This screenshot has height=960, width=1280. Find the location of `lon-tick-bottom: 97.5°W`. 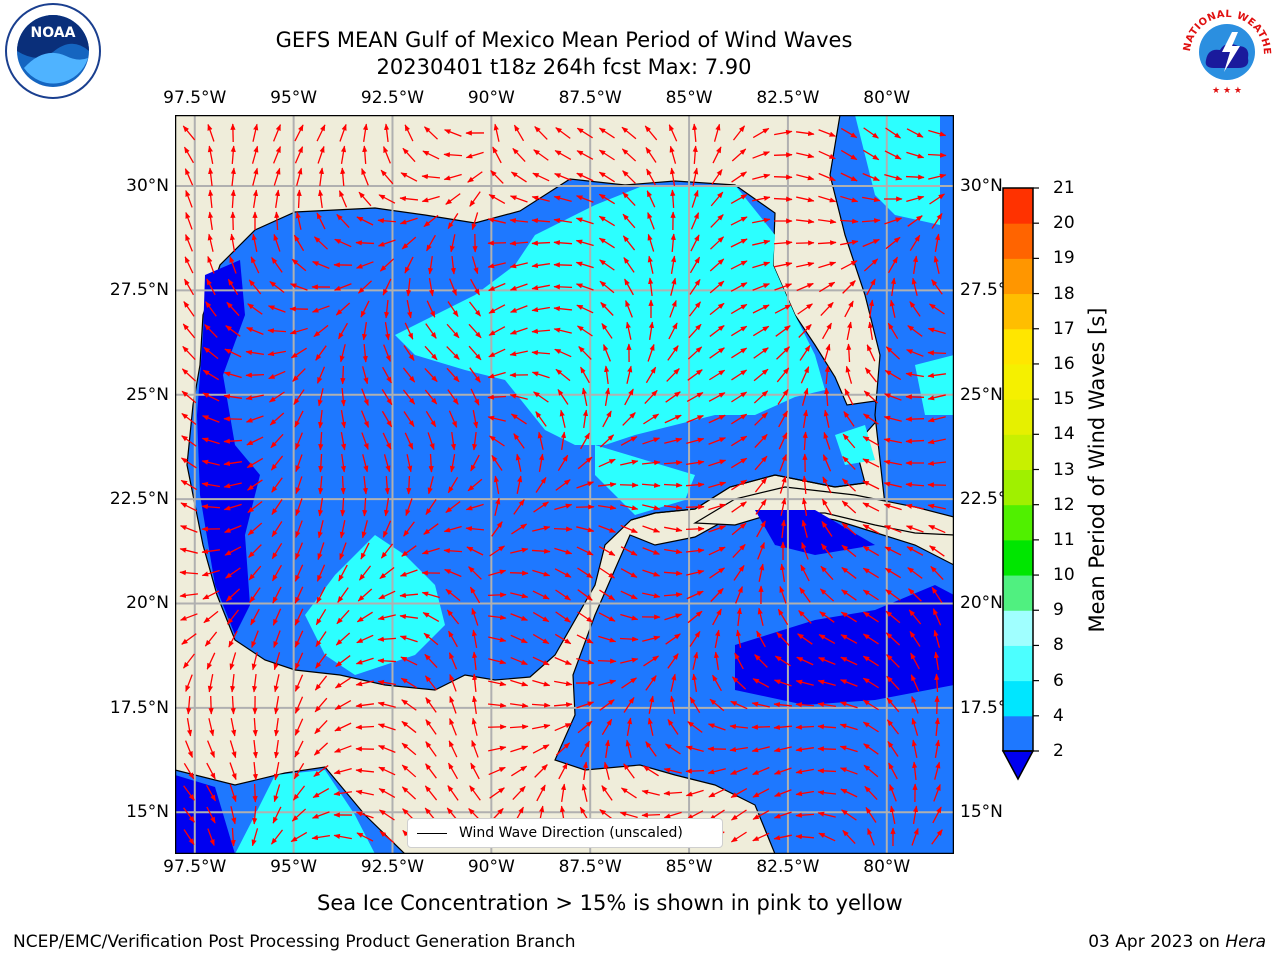

lon-tick-bottom: 97.5°W is located at coordinates (195, 867).